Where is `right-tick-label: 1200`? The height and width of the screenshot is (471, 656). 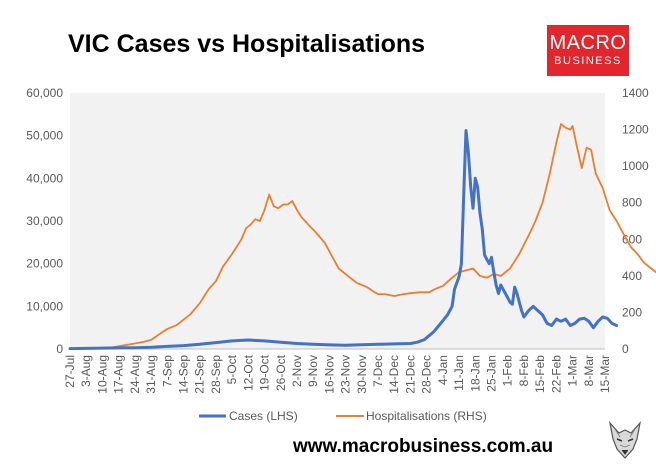
right-tick-label: 1200 is located at coordinates (635, 130).